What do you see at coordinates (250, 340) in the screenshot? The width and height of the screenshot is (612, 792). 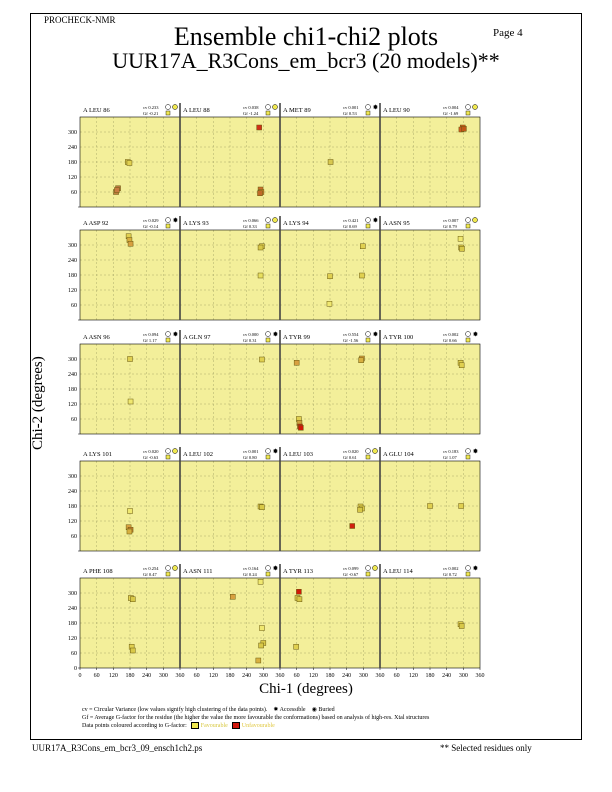 I see `gf-value: Gf 0.31` at bounding box center [250, 340].